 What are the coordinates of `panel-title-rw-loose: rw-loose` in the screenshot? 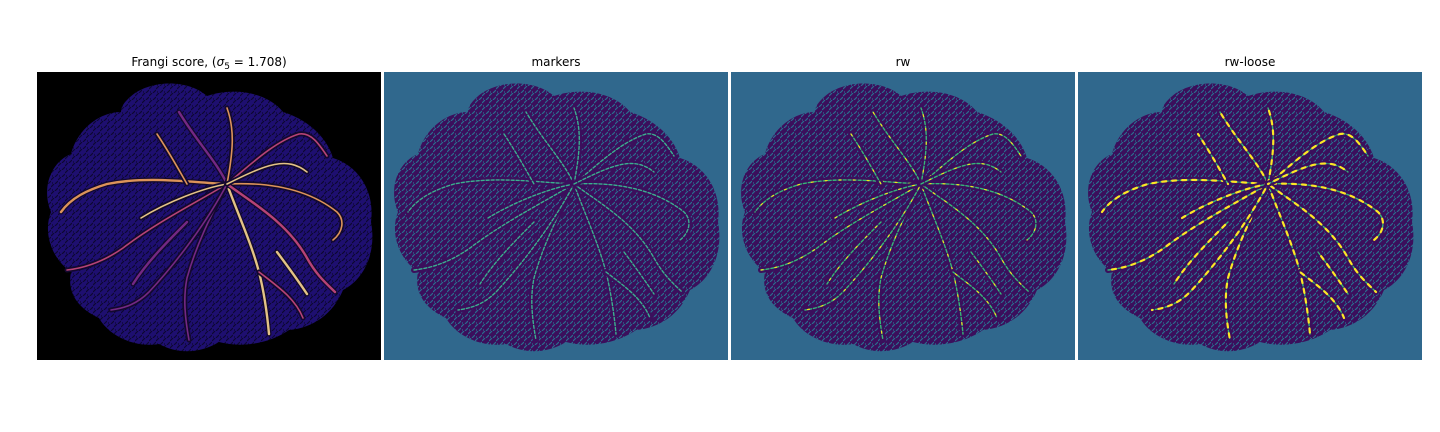 It's located at (1250, 62).